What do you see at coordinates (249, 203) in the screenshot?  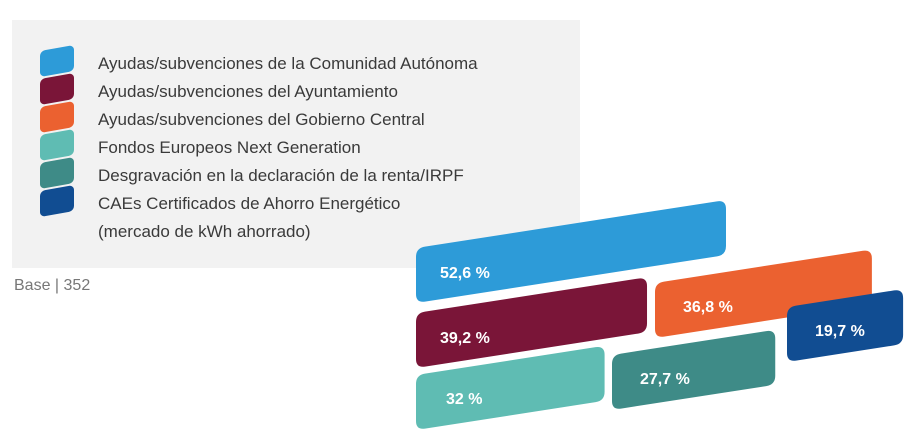 I see `legend-label: CAEs Certificados de Ahorro Energético` at bounding box center [249, 203].